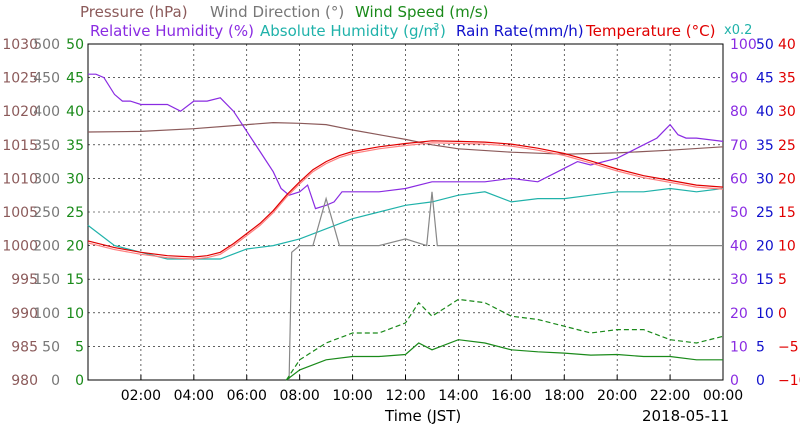 The width and height of the screenshot is (800, 434). I want to click on tick-pressure: 985, so click(24, 347).